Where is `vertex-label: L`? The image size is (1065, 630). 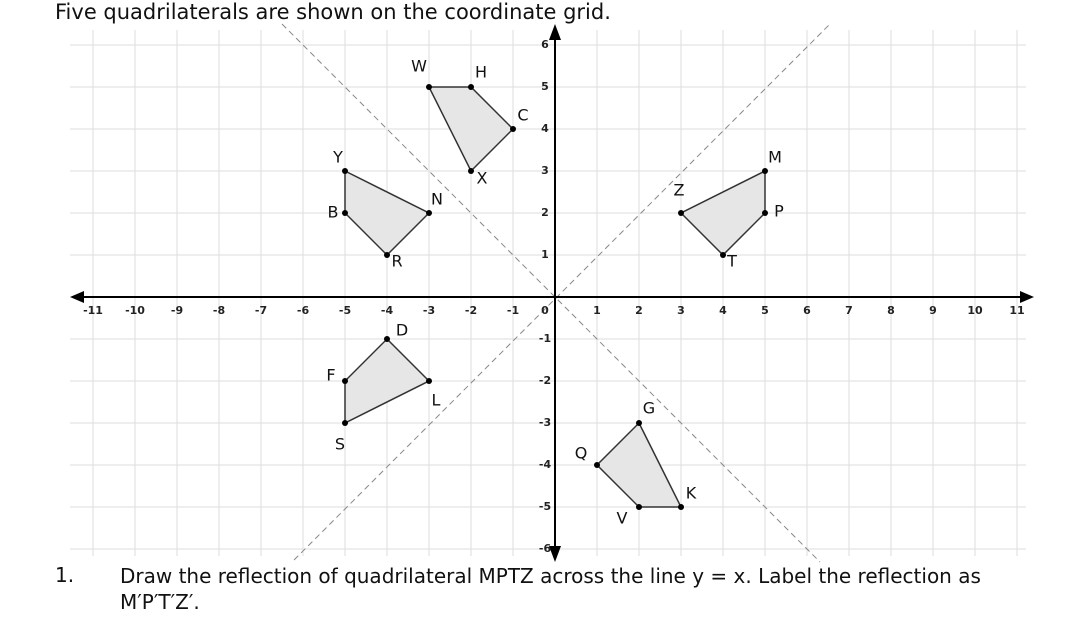
vertex-label: L is located at coordinates (436, 400).